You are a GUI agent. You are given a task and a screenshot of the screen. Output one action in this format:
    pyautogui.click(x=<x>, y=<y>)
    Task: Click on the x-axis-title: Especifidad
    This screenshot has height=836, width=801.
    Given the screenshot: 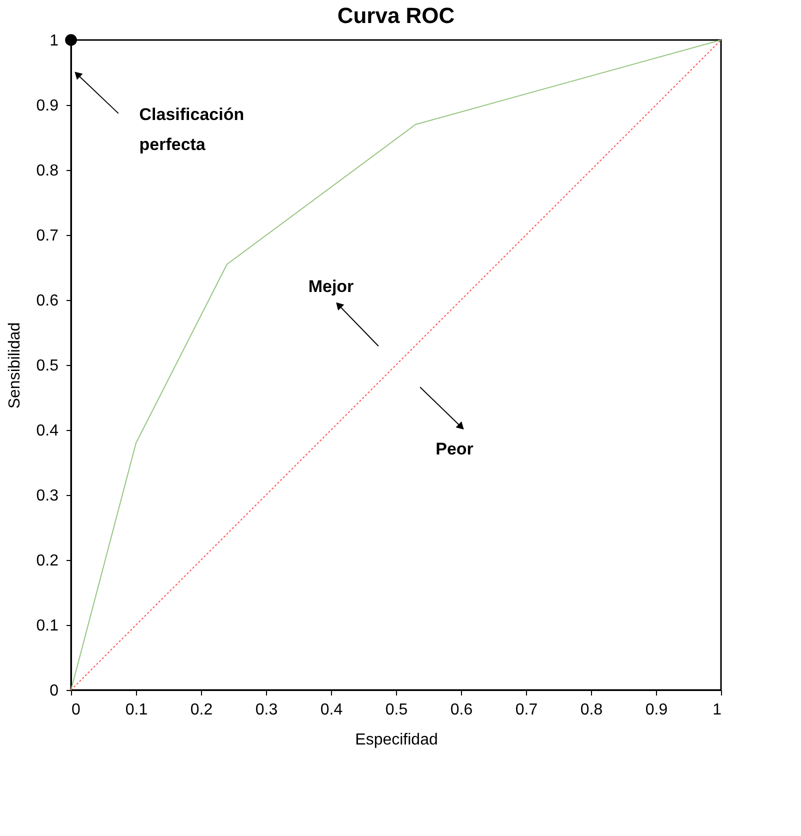 What is the action you would take?
    pyautogui.click(x=396, y=740)
    